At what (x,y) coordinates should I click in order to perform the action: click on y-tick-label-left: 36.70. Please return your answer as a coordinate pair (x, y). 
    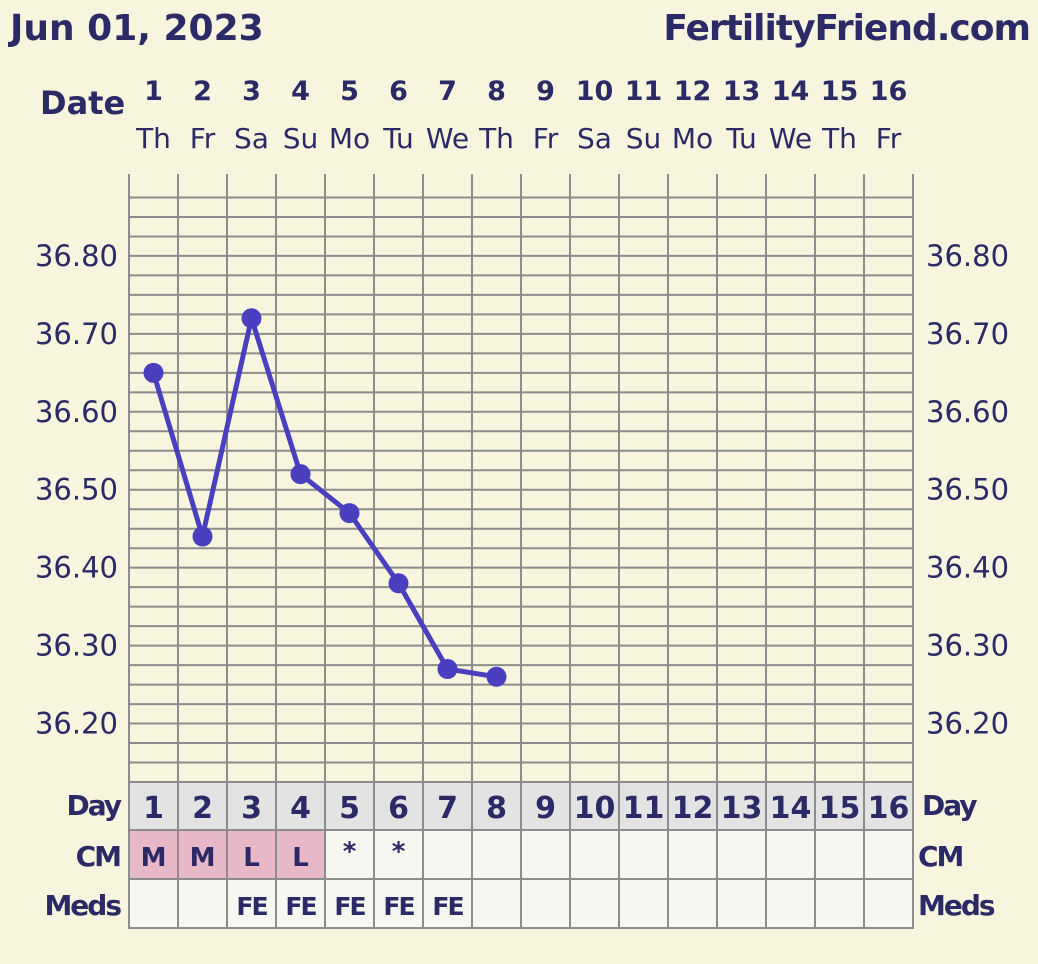
    Looking at the image, I should click on (76, 334).